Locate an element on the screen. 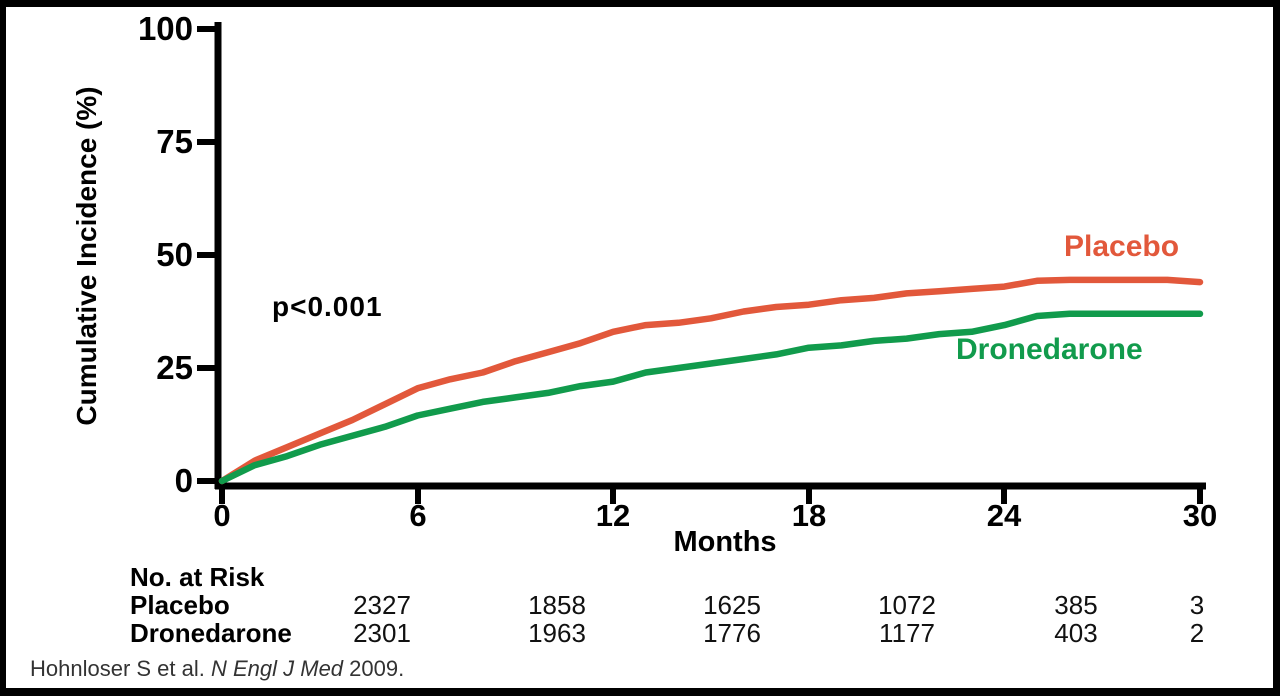  risk-cell: 403 is located at coordinates (1076, 633).